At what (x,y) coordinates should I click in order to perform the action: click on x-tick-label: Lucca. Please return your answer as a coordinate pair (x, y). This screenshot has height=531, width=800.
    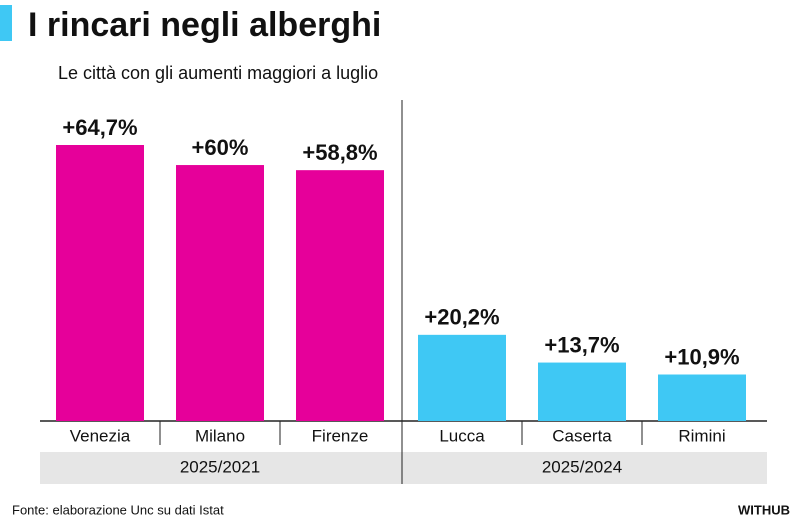
    Looking at the image, I should click on (462, 435).